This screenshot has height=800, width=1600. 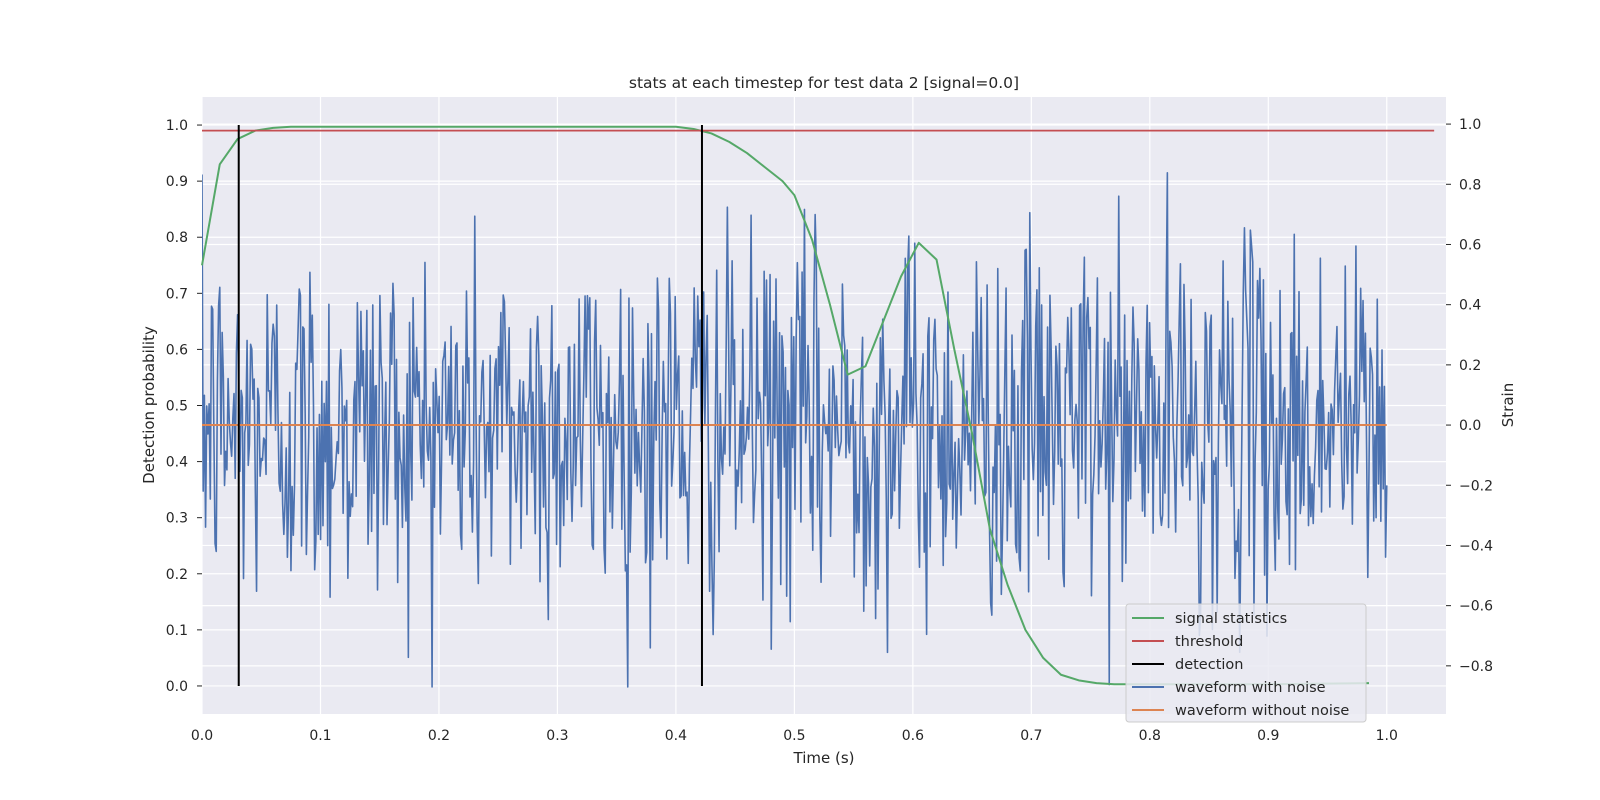 I want to click on legend-item-waveform-without-noise: waveform without noise, so click(x=1240, y=711).